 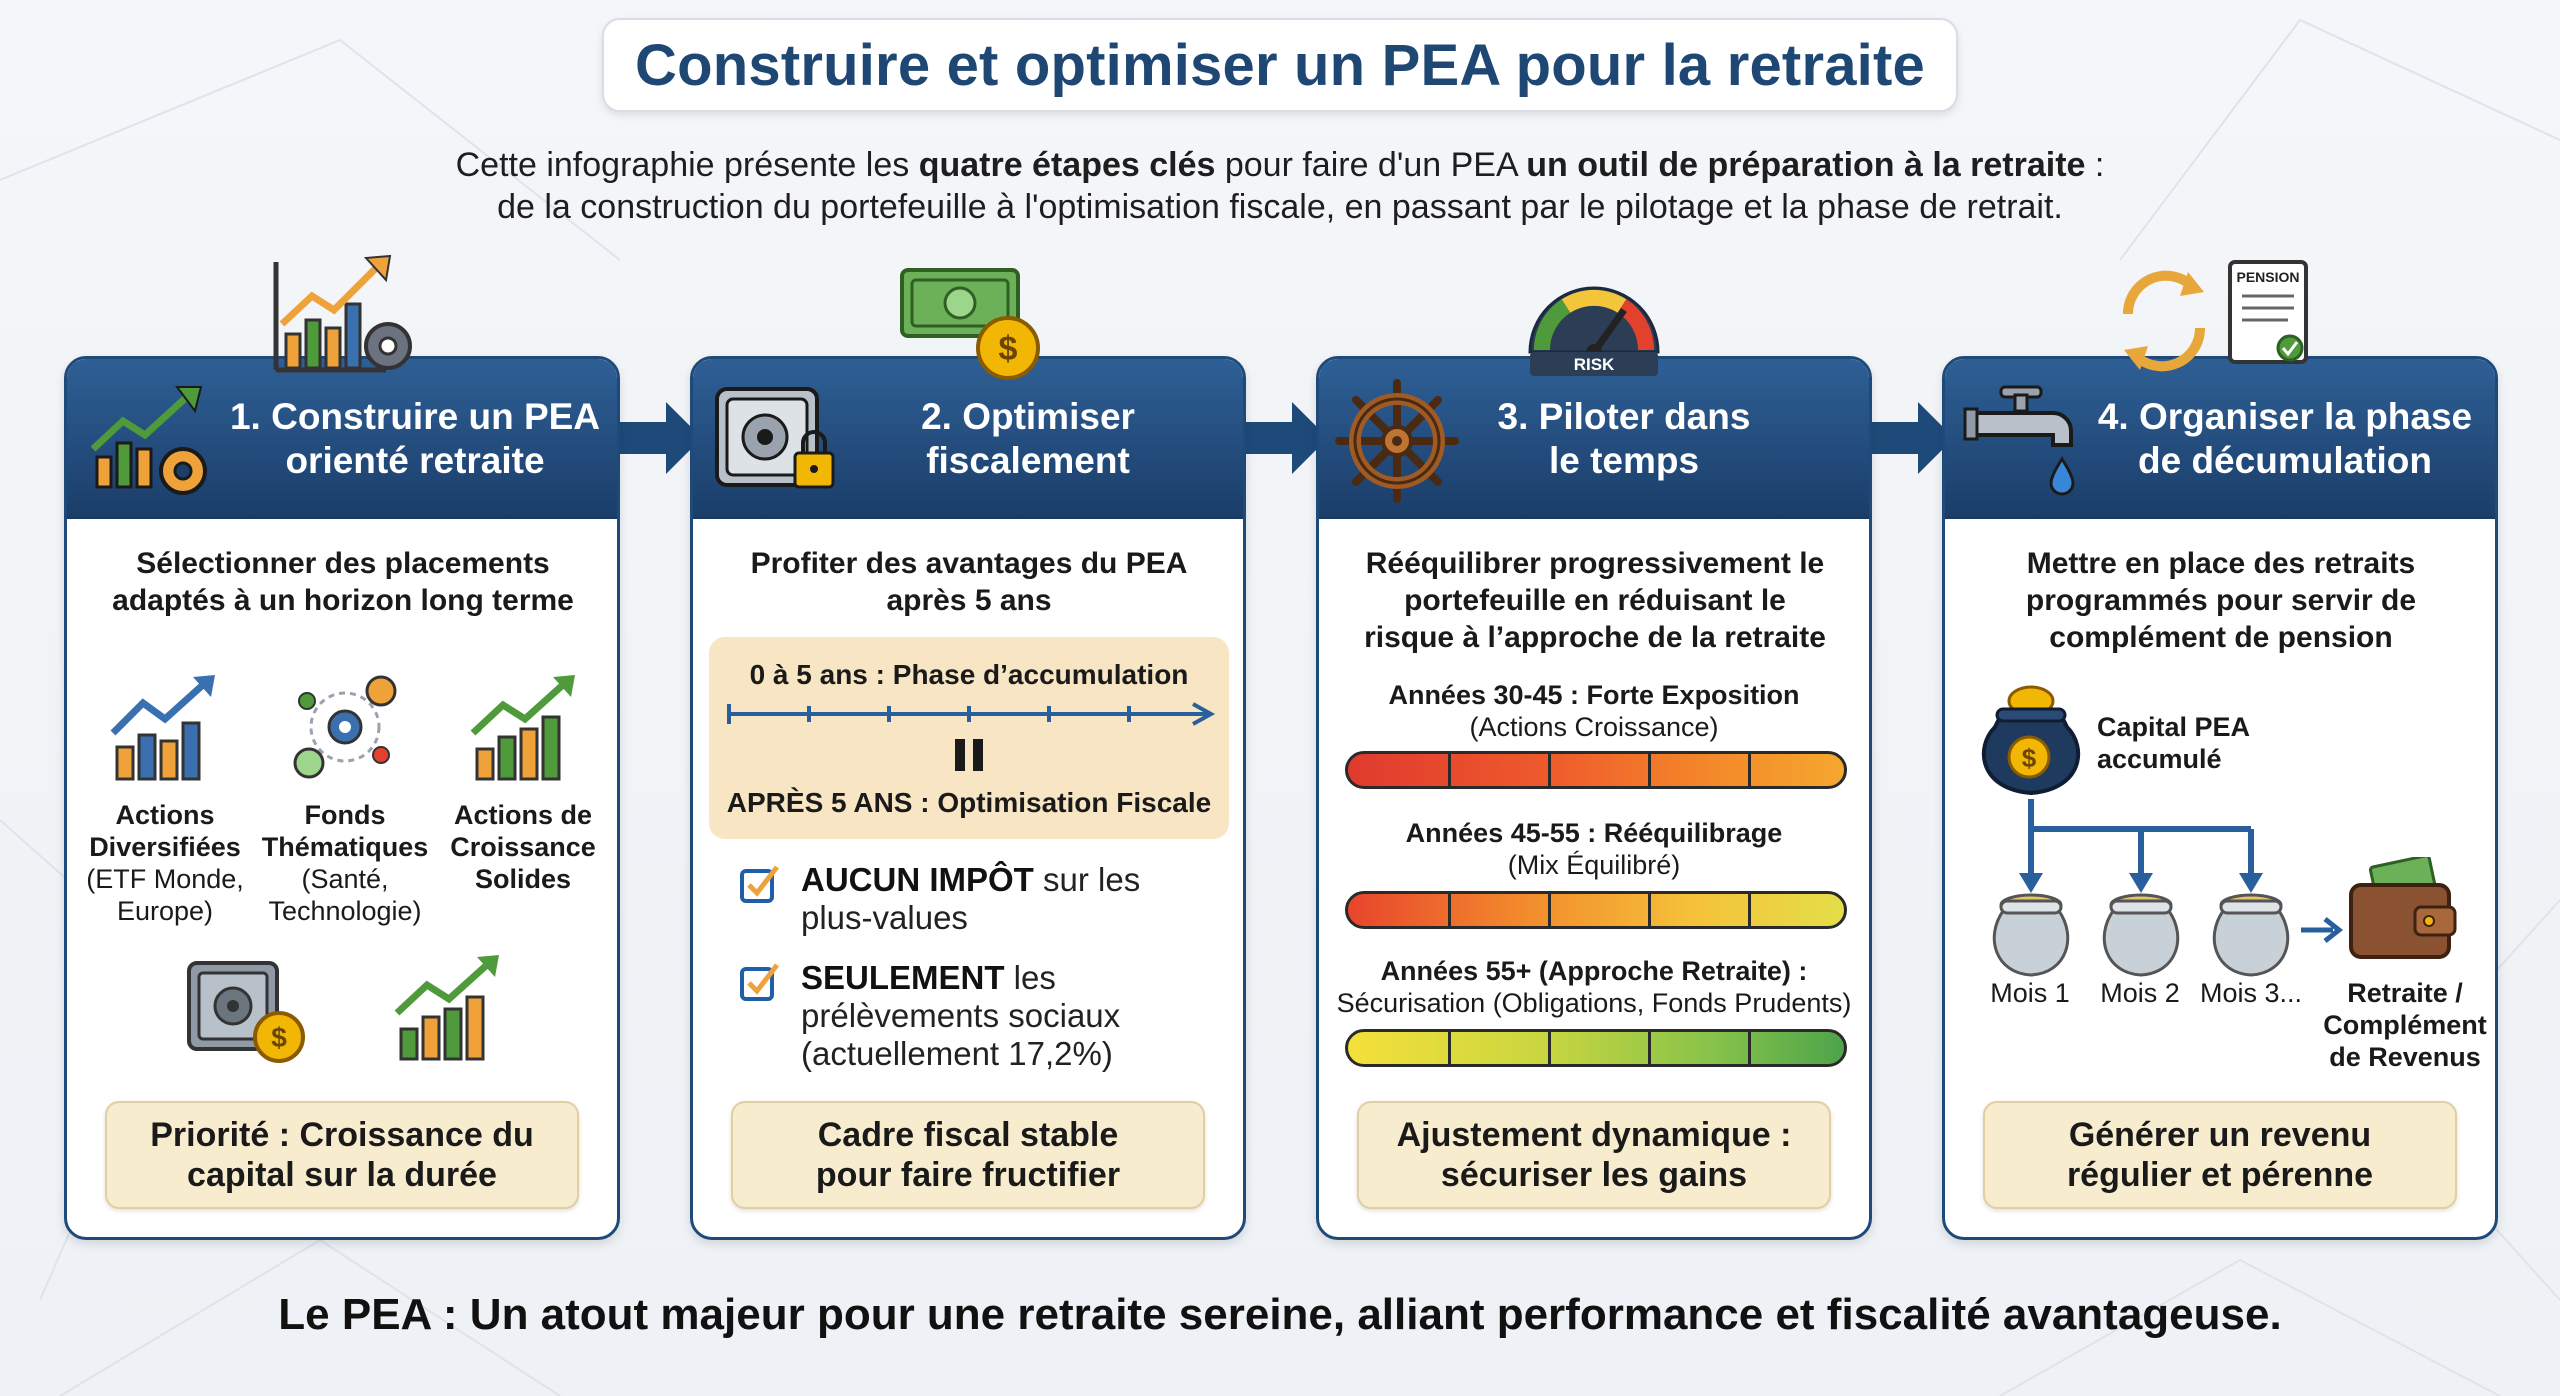 What do you see at coordinates (2403, 908) in the screenshot?
I see `wallet-icon` at bounding box center [2403, 908].